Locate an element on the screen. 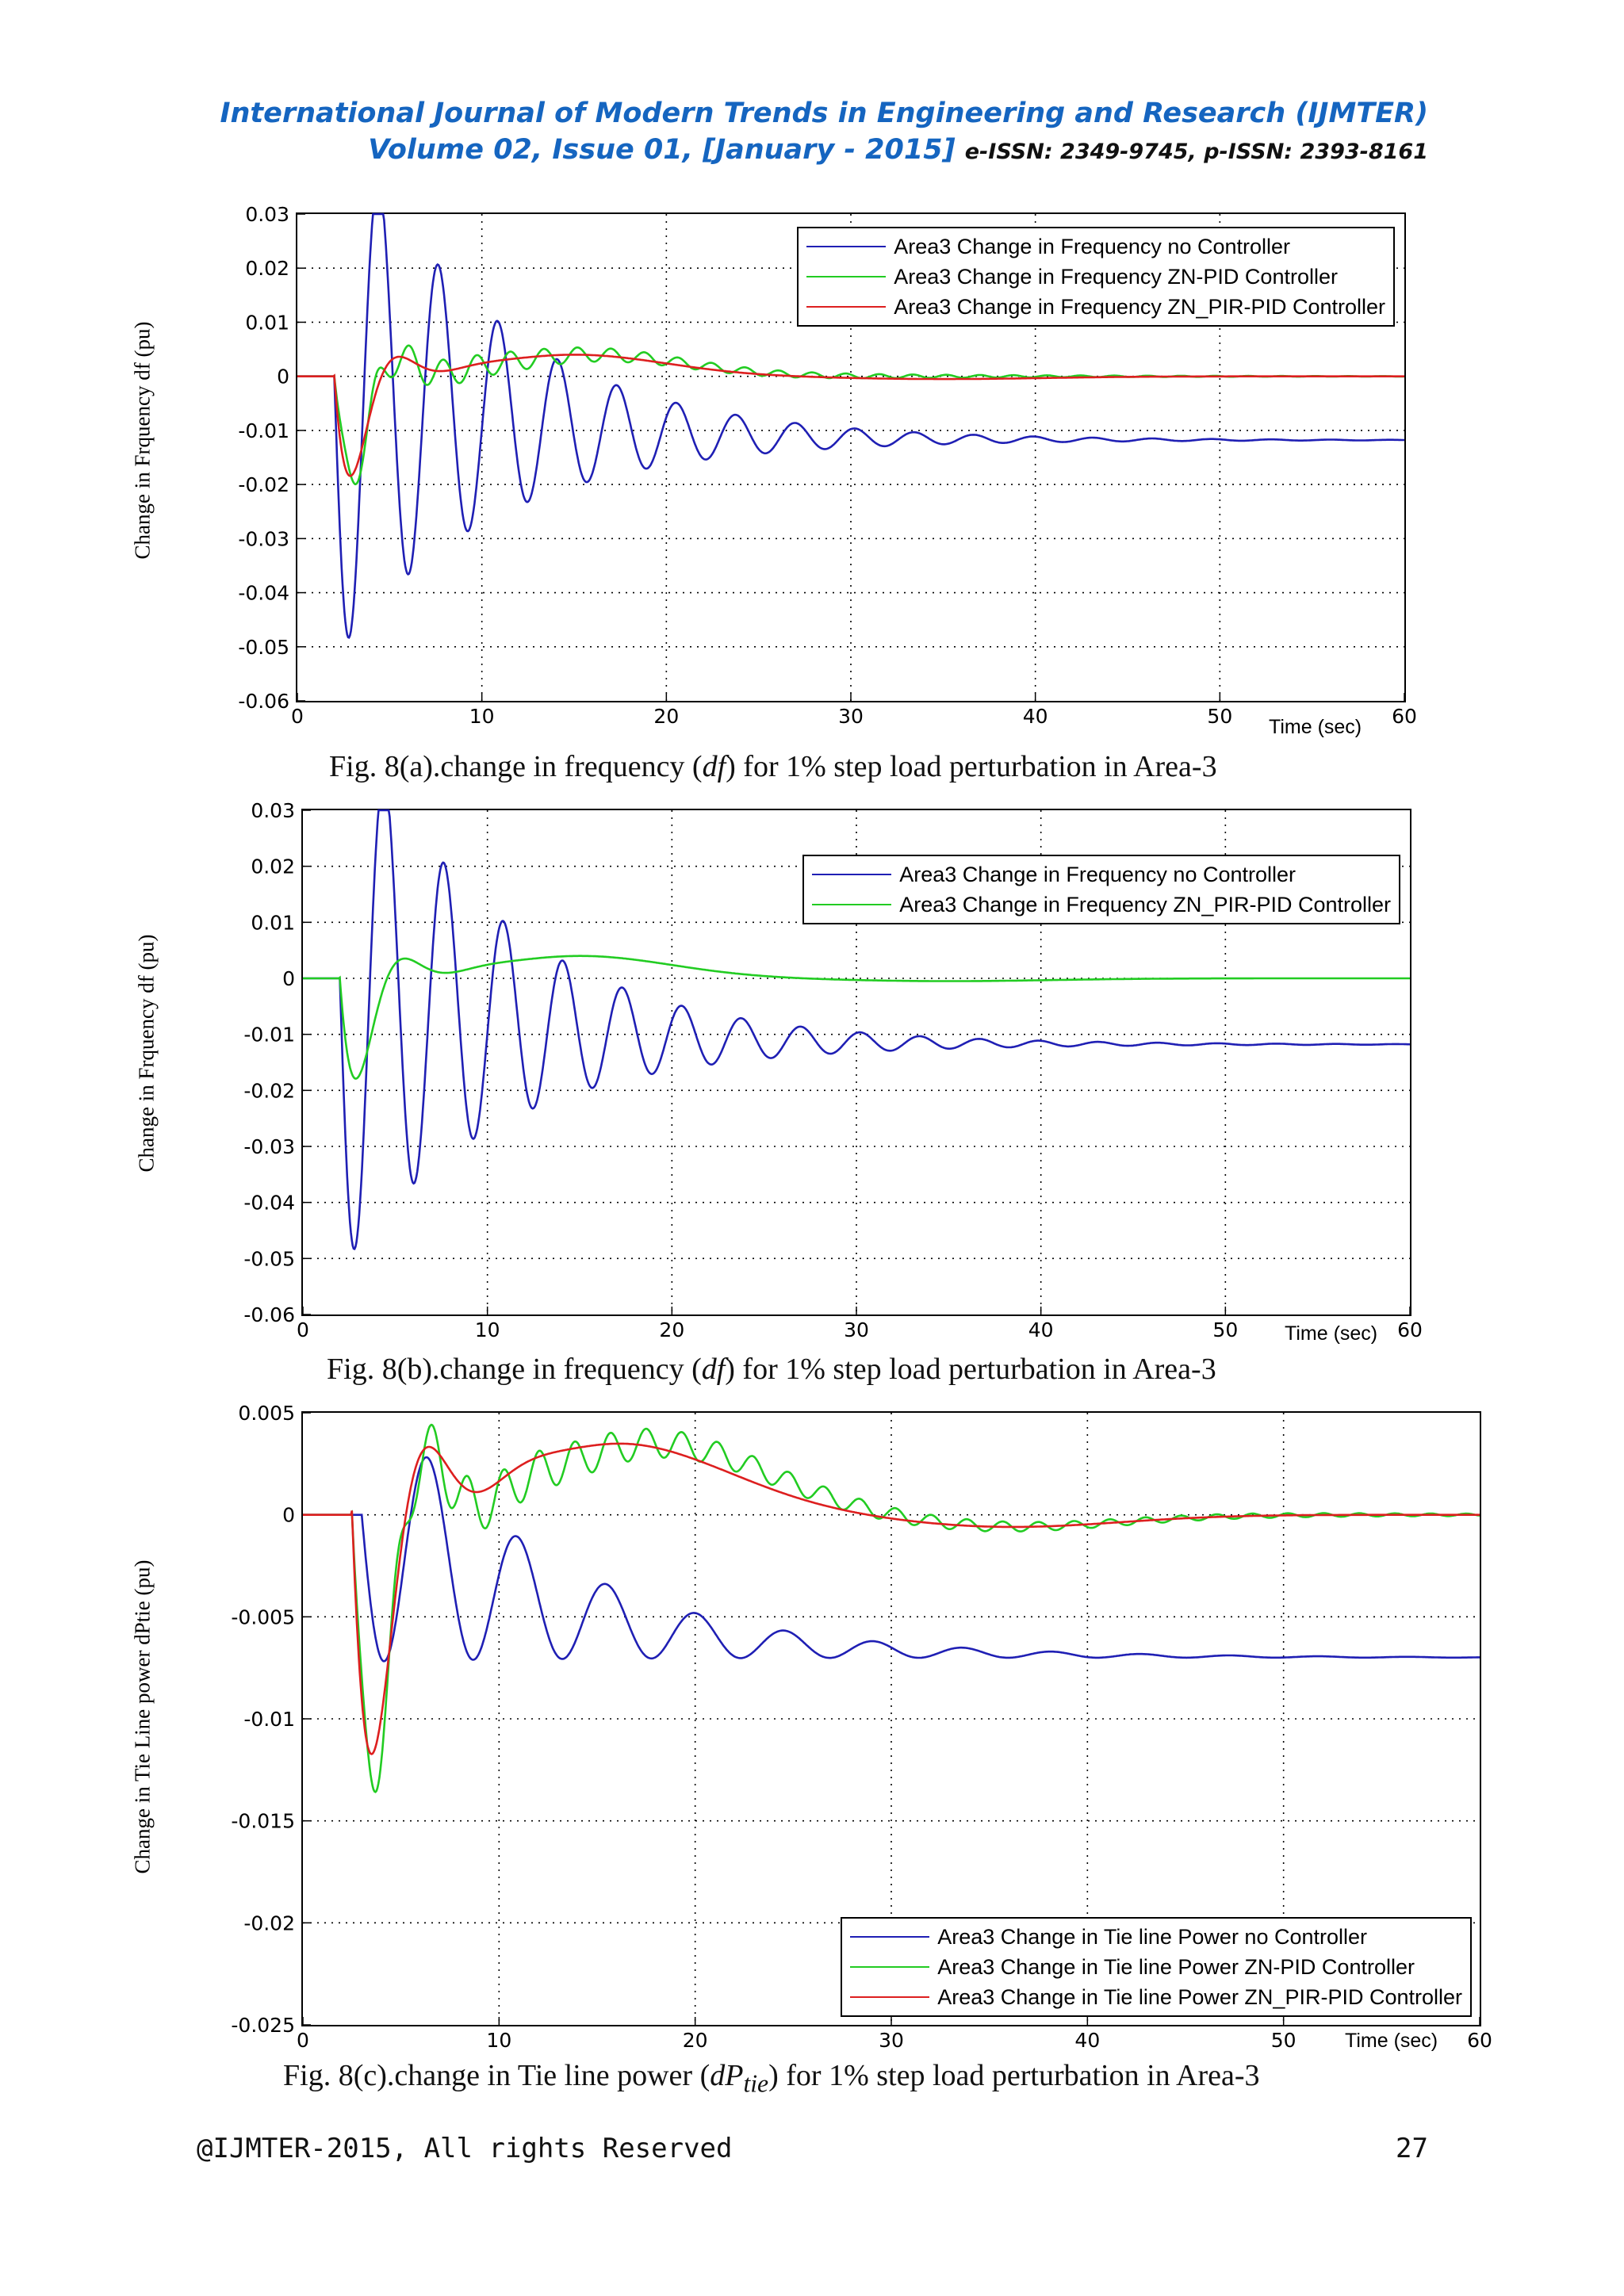 This screenshot has width=1624, height=2296. y-tick-label: -0.025 is located at coordinates (263, 2025).